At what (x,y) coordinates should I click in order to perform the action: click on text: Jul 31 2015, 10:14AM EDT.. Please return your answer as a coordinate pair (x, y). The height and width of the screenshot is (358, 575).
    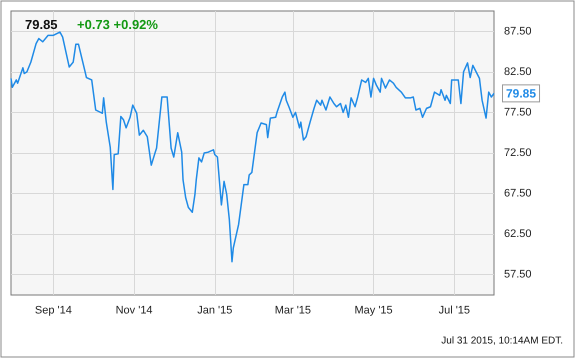
    Looking at the image, I should click on (502, 341).